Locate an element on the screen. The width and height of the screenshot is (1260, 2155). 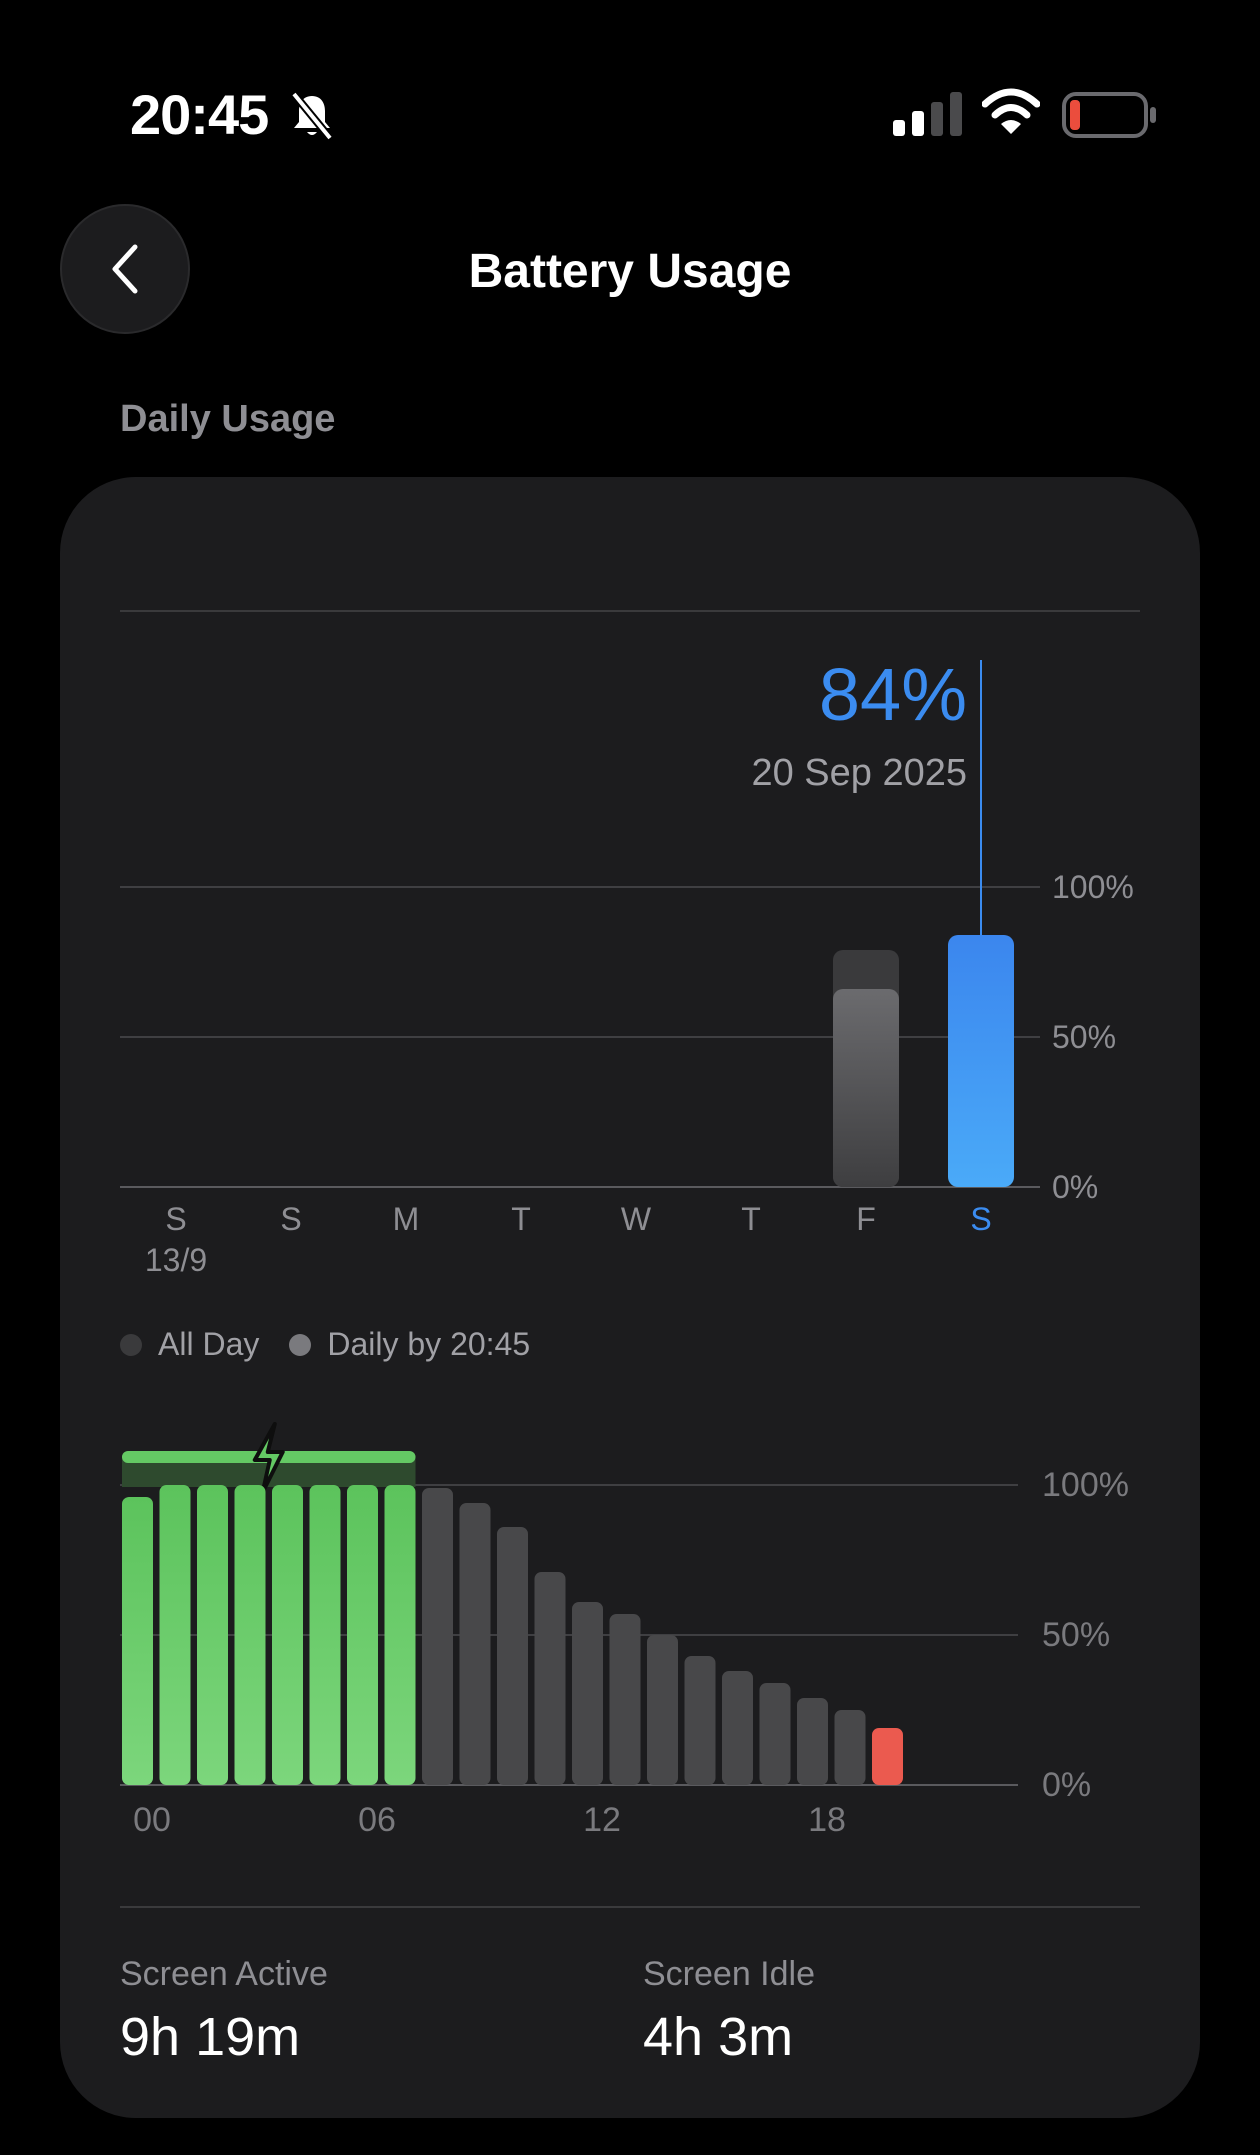
page-title: Battery Usage is located at coordinates (630, 271).